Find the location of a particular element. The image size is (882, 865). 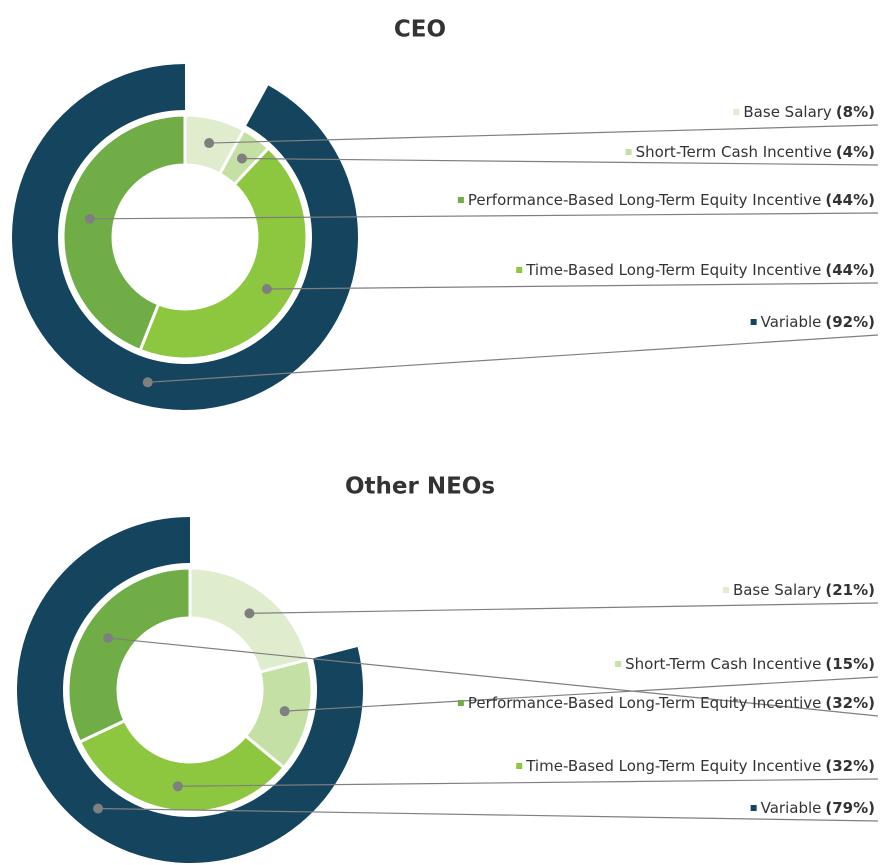

label: Short-Term Cash Incentive (4%) is located at coordinates (755, 152).